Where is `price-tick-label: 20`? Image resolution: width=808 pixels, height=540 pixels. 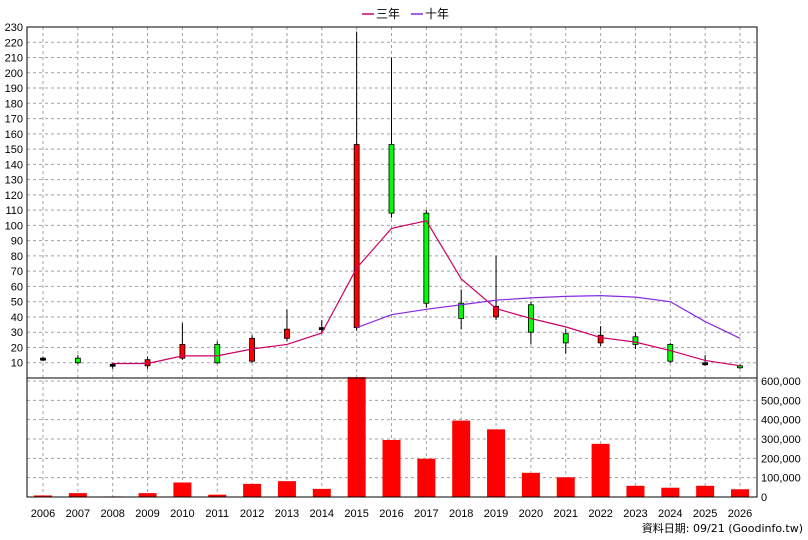
price-tick-label: 20 is located at coordinates (17, 348).